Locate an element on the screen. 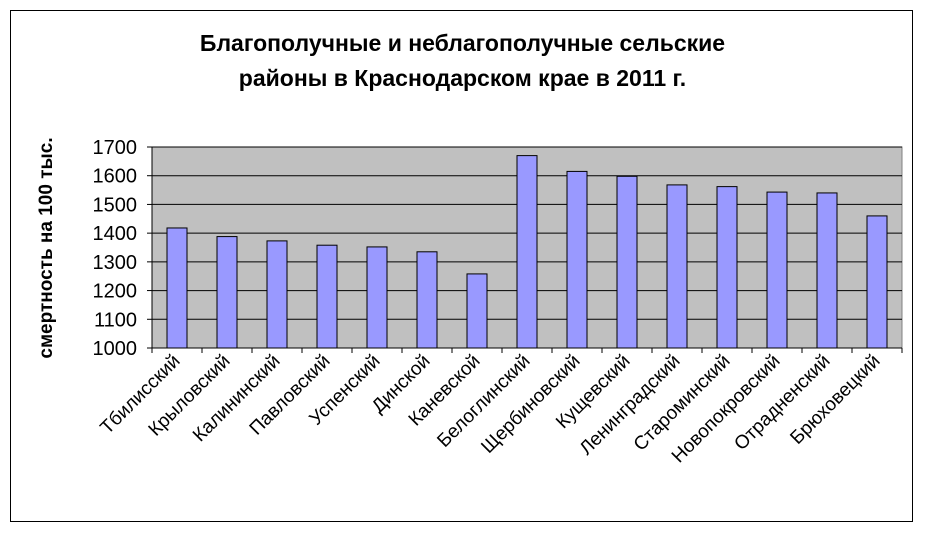  x-tick-label: Брюховецкий is located at coordinates (835, 400).